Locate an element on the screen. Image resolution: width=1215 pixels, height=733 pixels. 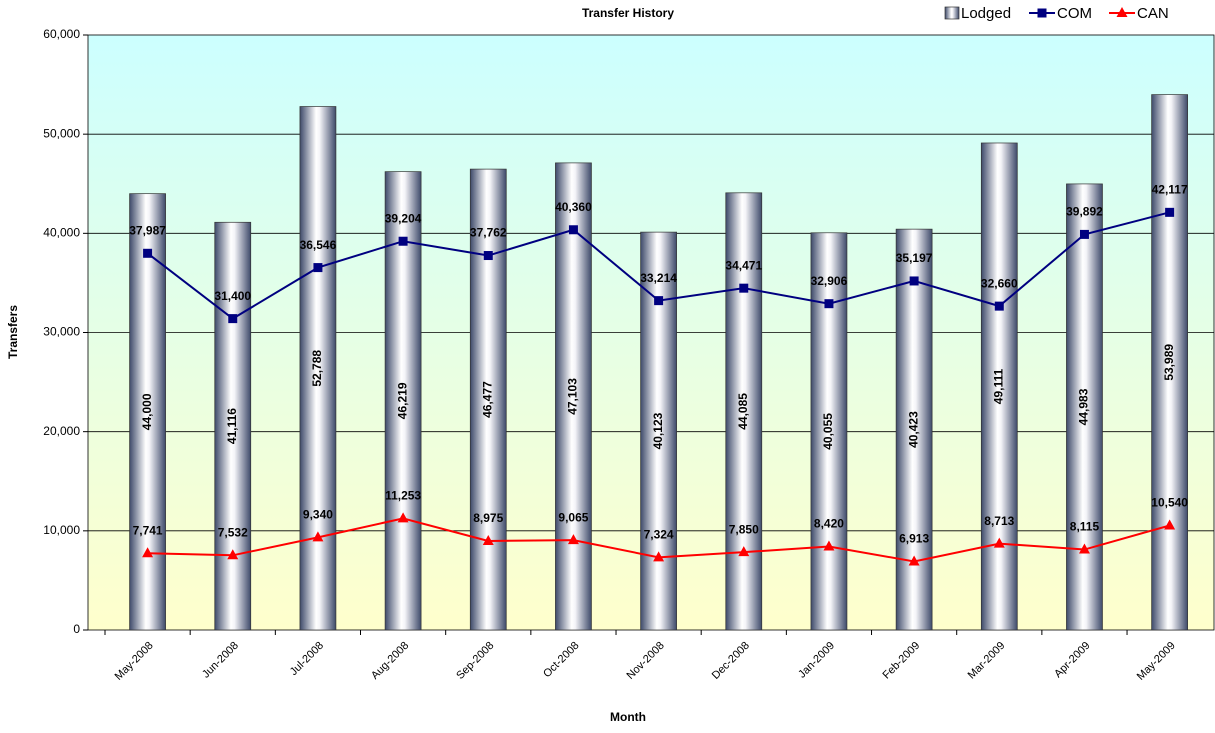
bar-value-label: 40,055 is located at coordinates (828, 431).